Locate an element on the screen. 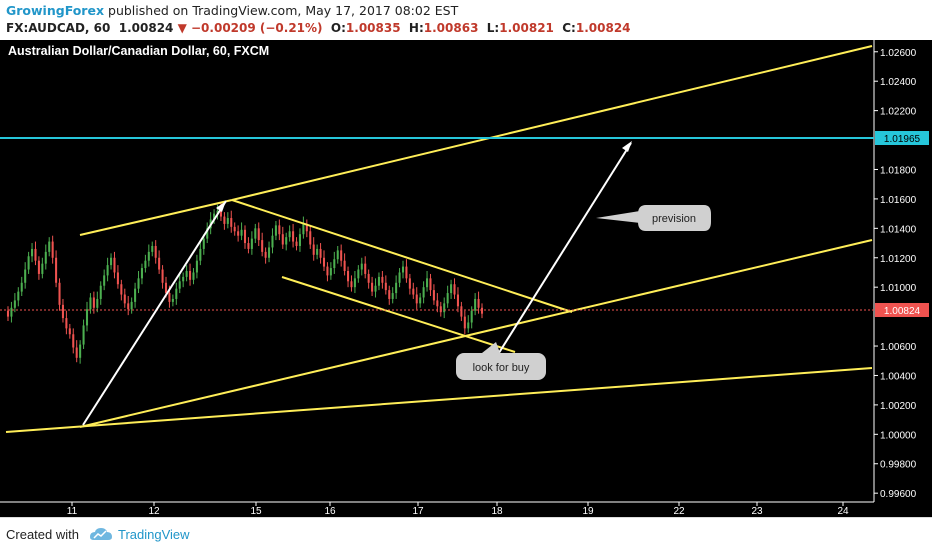  upper-channel-line is located at coordinates (156, 217).